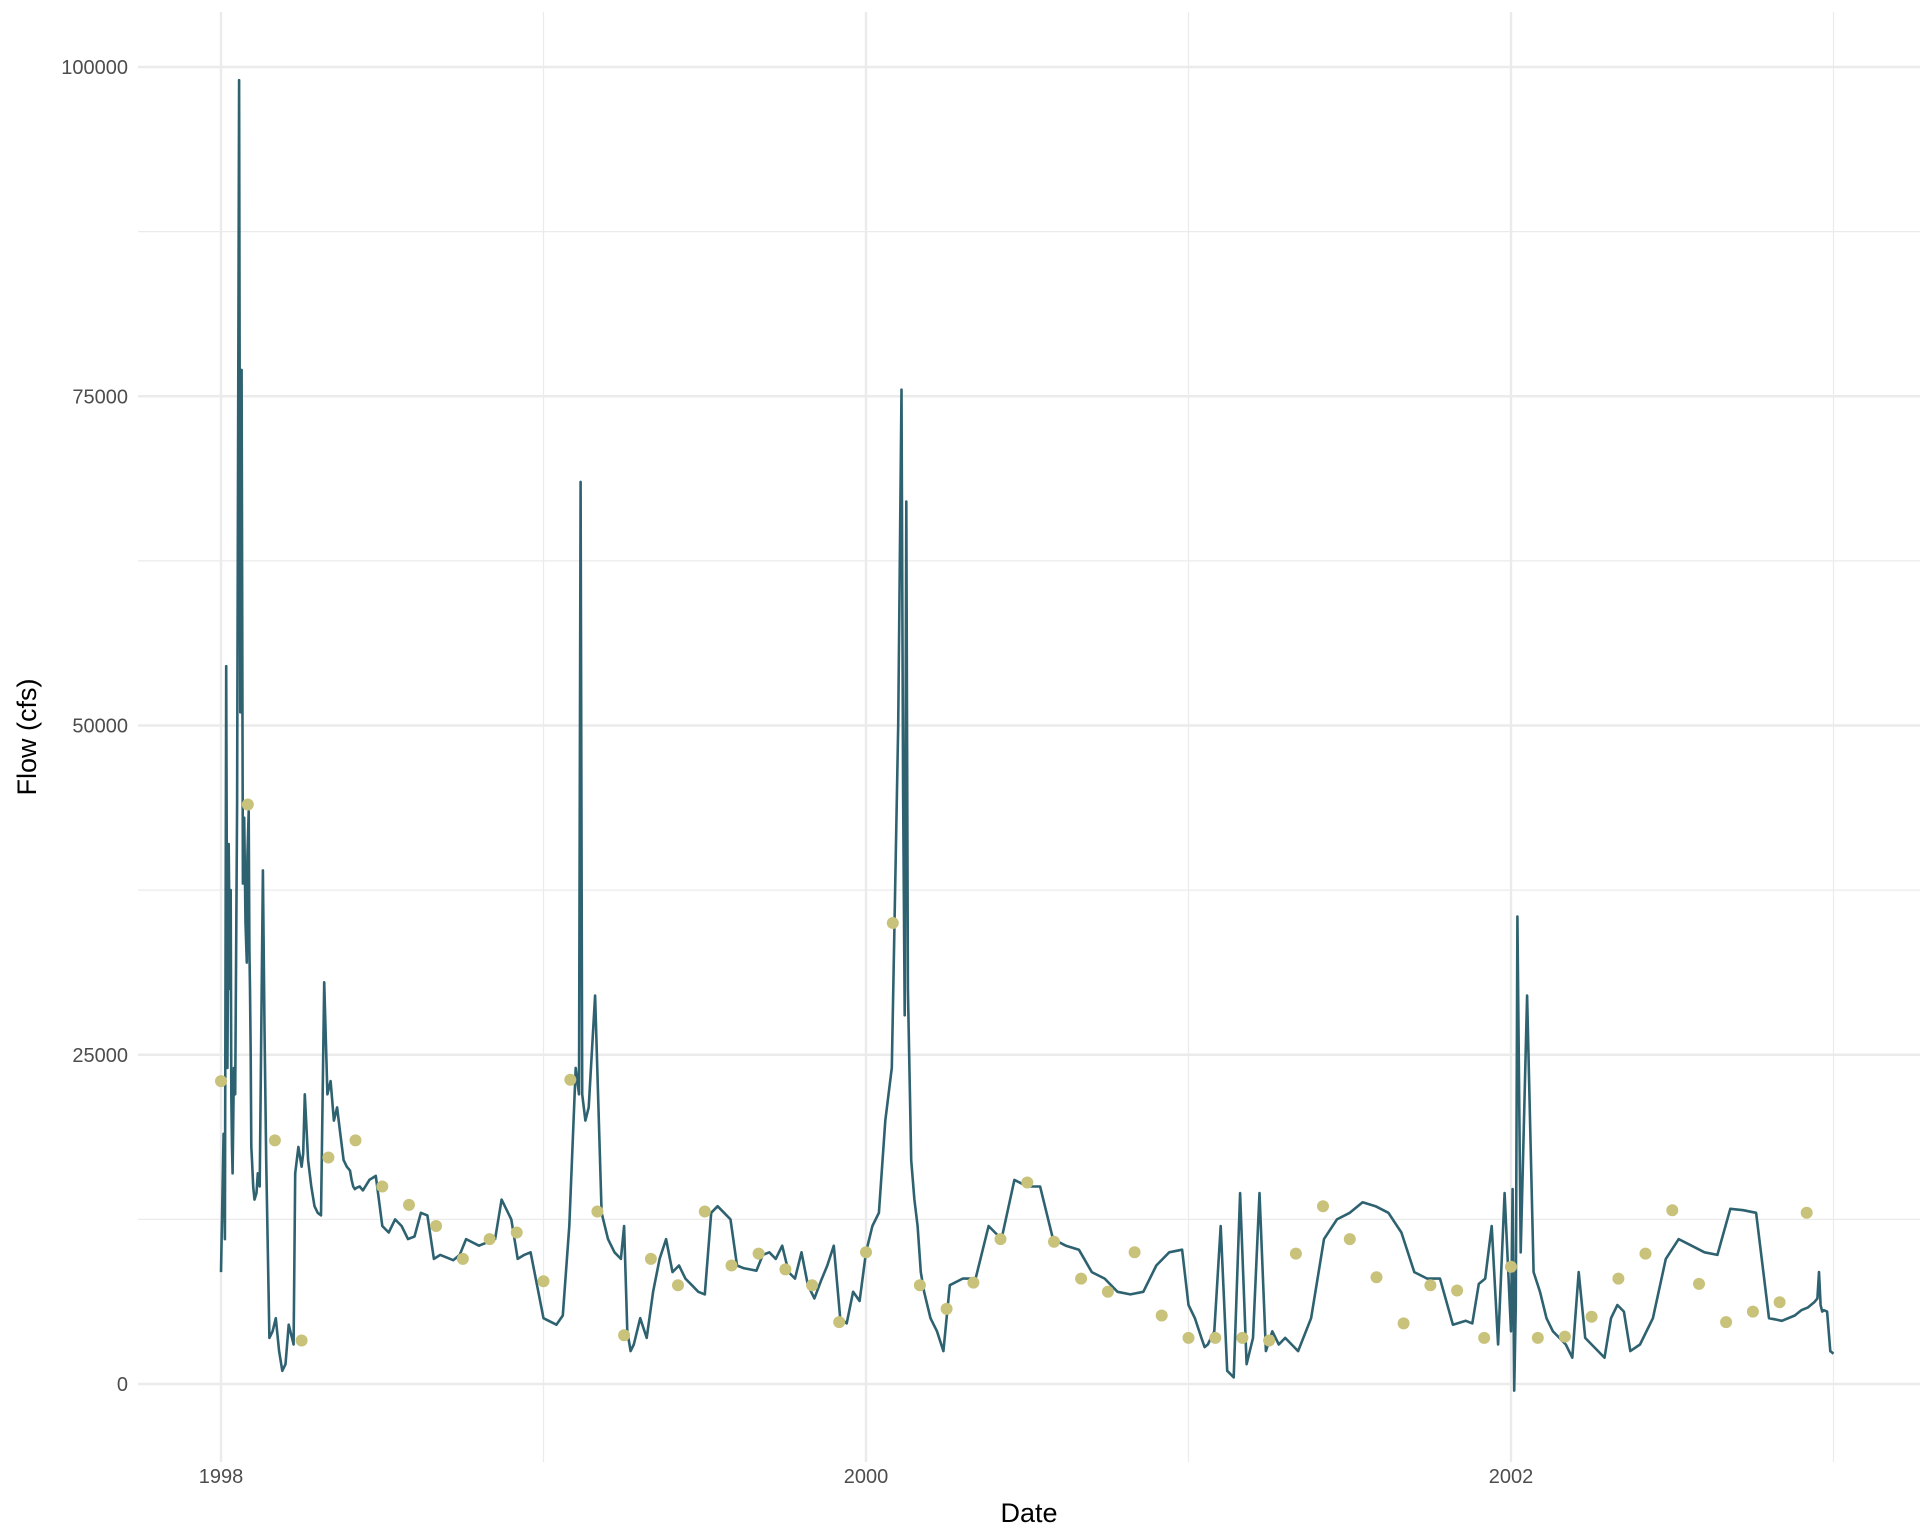 Image resolution: width=1920 pixels, height=1536 pixels. Describe the element at coordinates (221, 1477) in the screenshot. I see `x-tick-label: 1998` at that location.